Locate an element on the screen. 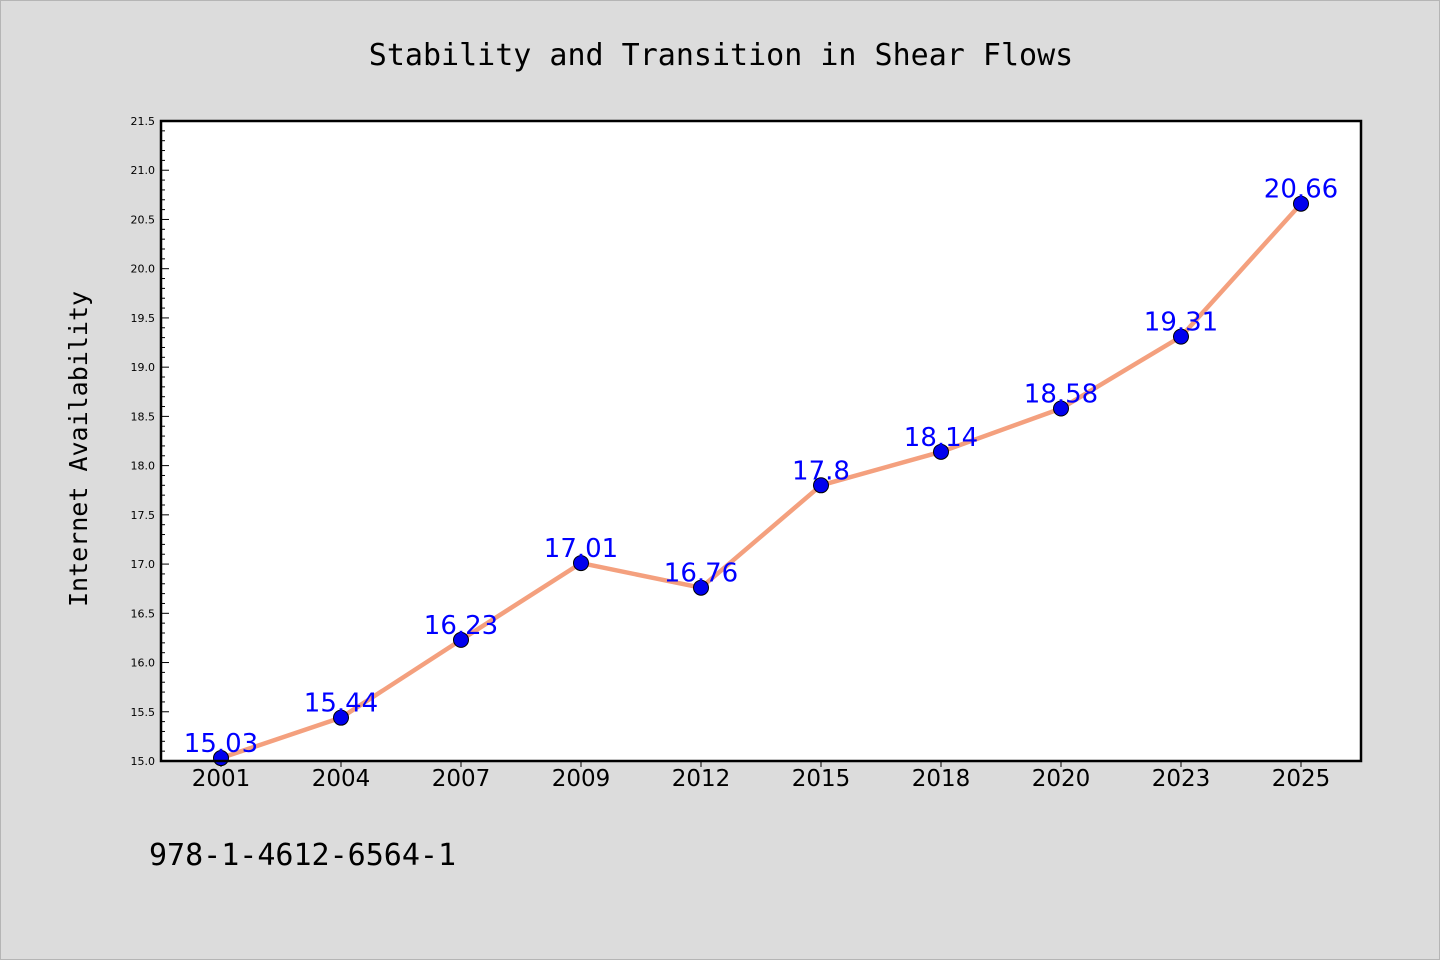 This screenshot has height=960, width=1440. data-label: 17.8 is located at coordinates (821, 471).